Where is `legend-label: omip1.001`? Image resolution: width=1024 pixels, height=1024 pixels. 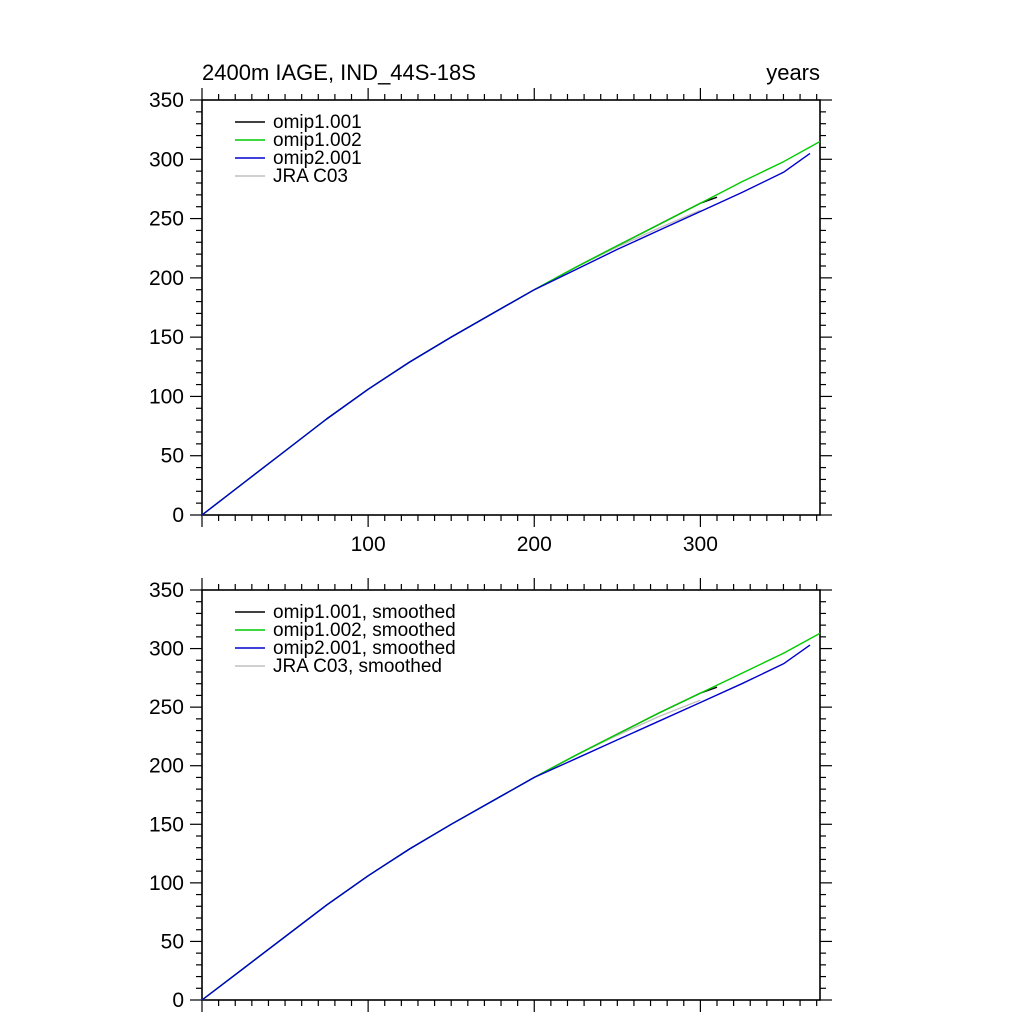
legend-label: omip1.001 is located at coordinates (317, 122).